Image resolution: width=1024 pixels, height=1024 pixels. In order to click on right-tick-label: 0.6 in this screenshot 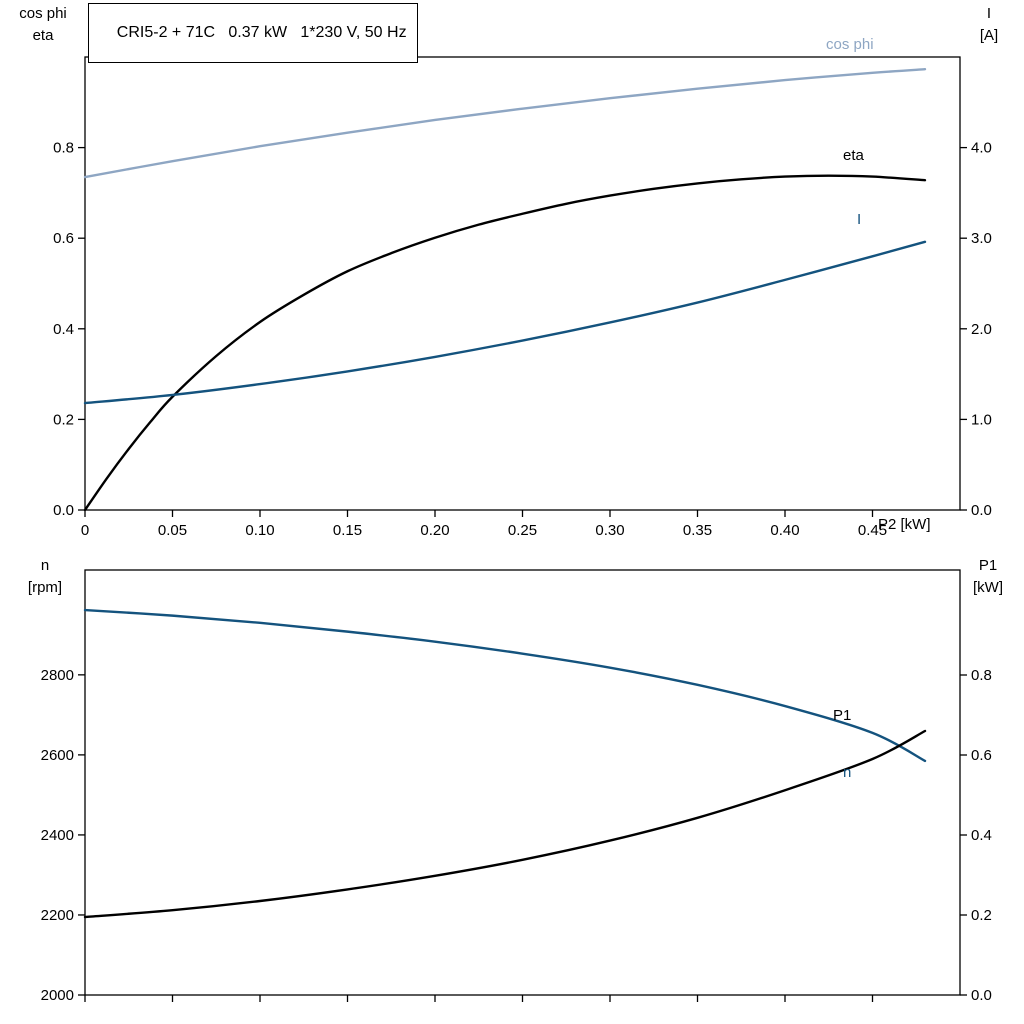, I will do `click(981, 755)`.